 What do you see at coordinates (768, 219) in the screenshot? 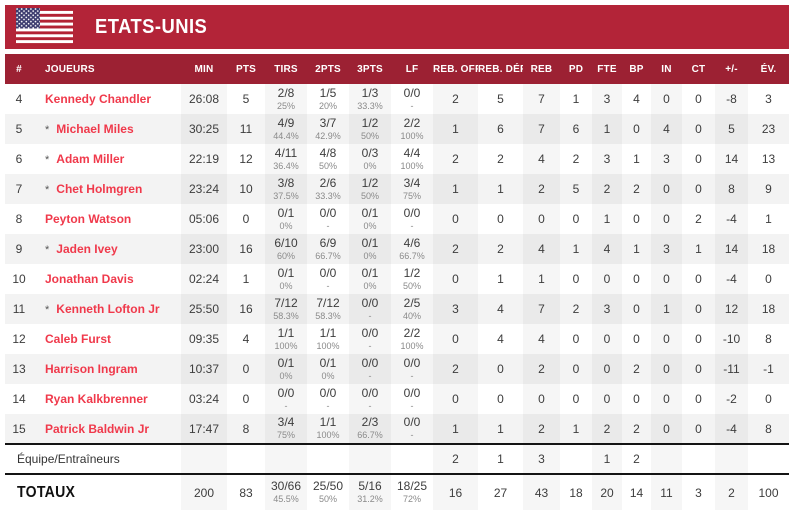
I see `stat-efficiency: 1` at bounding box center [768, 219].